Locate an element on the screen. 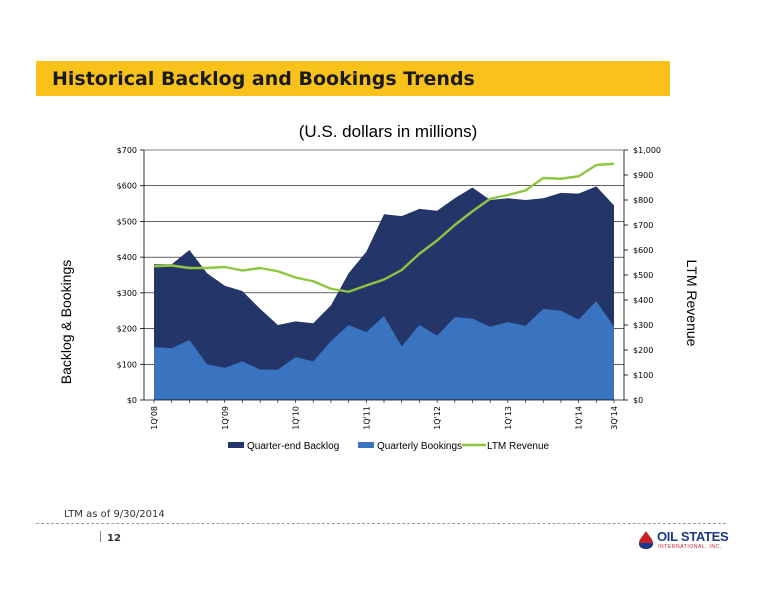 This screenshot has height=600, width=776. y2-tick-label-1: $100 is located at coordinates (643, 375).